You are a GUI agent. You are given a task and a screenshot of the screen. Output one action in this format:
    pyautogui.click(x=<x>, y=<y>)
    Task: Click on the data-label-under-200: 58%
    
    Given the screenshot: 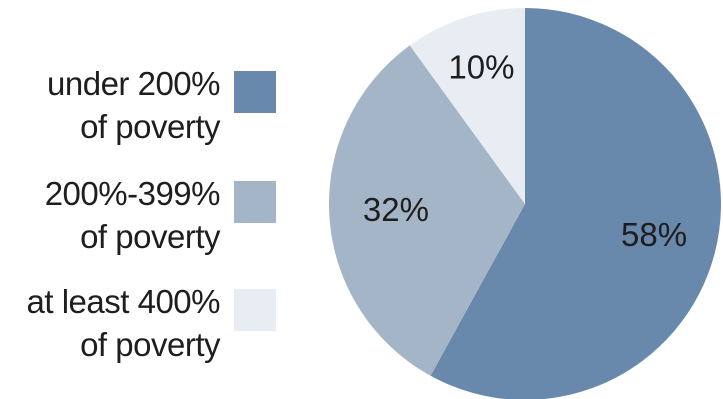 What is the action you would take?
    pyautogui.click(x=654, y=234)
    